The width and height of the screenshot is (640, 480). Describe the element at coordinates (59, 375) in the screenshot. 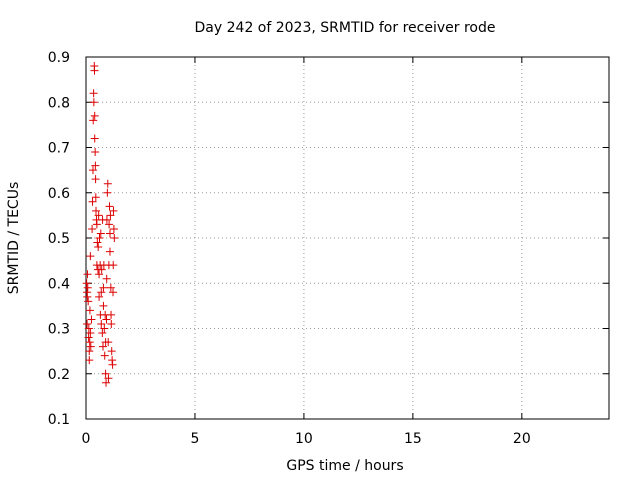

I see `y-tick-label: 0.2` at that location.